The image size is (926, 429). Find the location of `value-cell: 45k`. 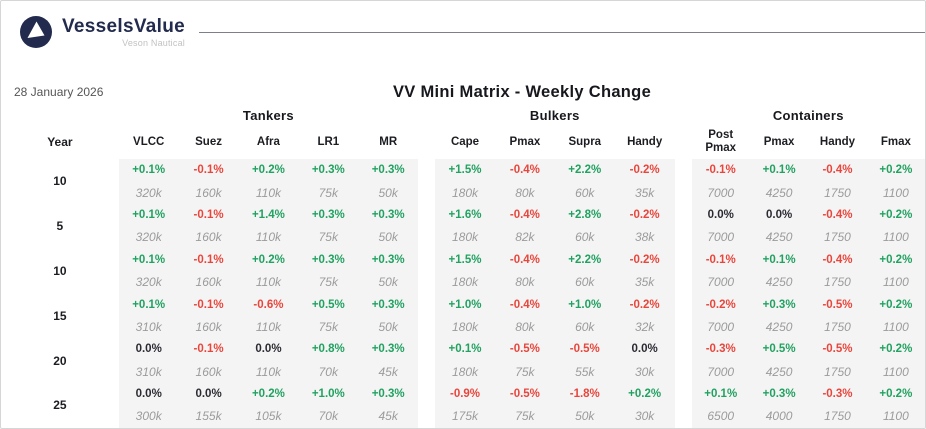

value-cell: 45k is located at coordinates (388, 416).